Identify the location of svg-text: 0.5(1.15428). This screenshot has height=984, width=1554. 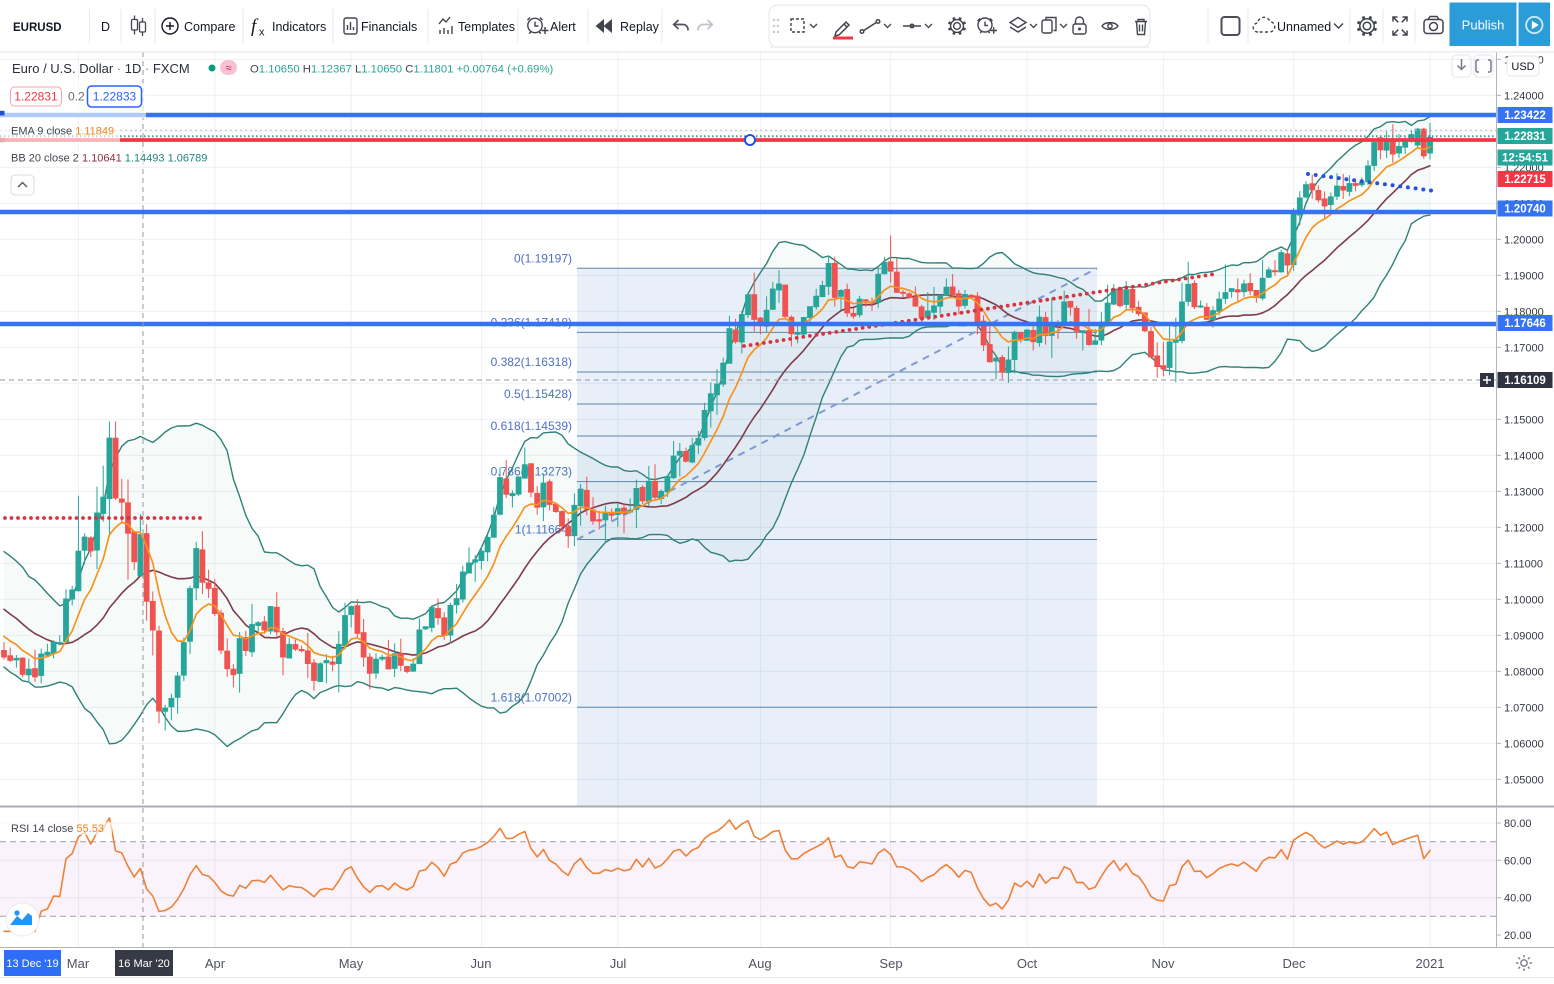
(538, 394).